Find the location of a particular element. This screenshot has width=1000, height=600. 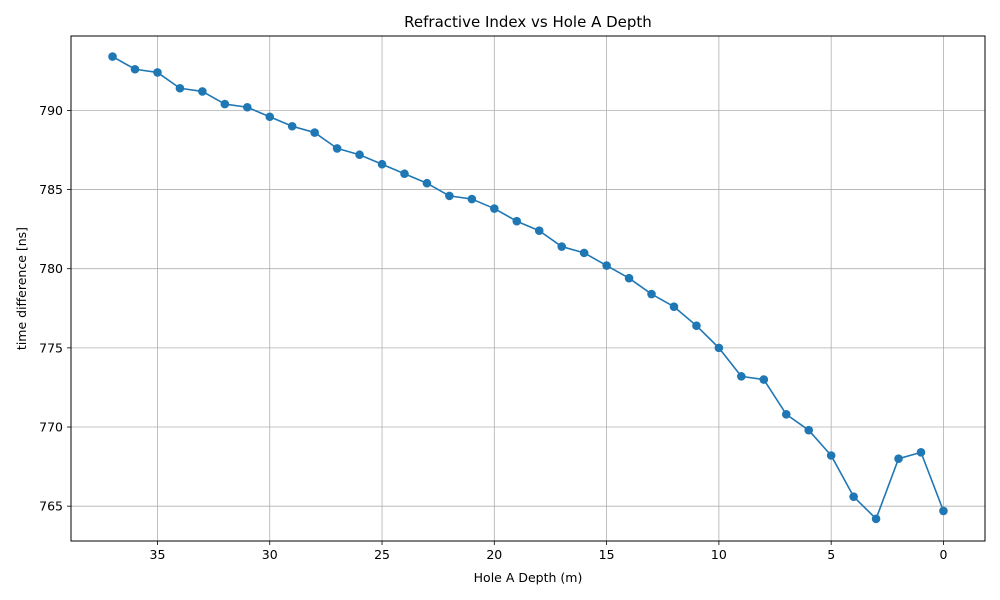

y-tick-label: 785 is located at coordinates (51, 189).